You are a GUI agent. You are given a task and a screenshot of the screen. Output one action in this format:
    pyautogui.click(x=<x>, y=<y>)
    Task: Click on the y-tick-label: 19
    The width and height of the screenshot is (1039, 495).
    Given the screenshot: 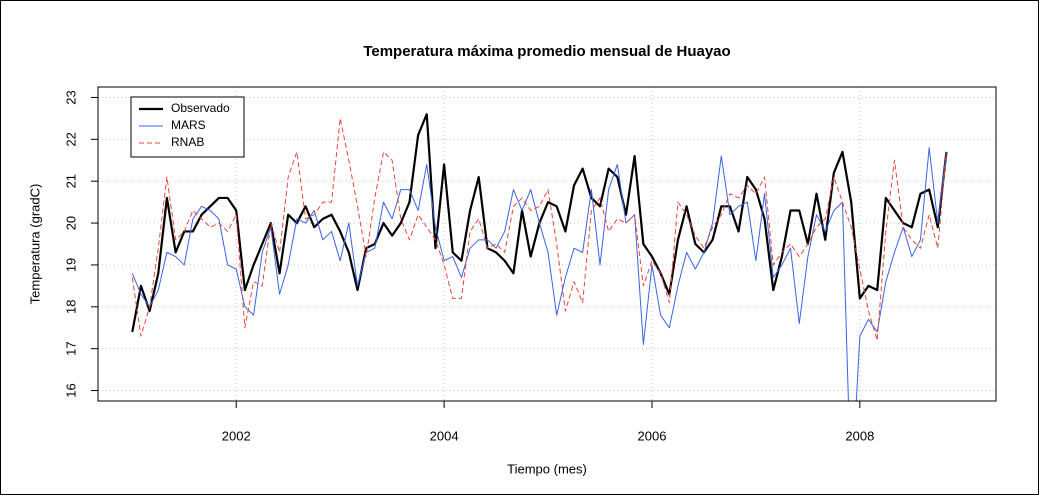 What is the action you would take?
    pyautogui.click(x=70, y=265)
    